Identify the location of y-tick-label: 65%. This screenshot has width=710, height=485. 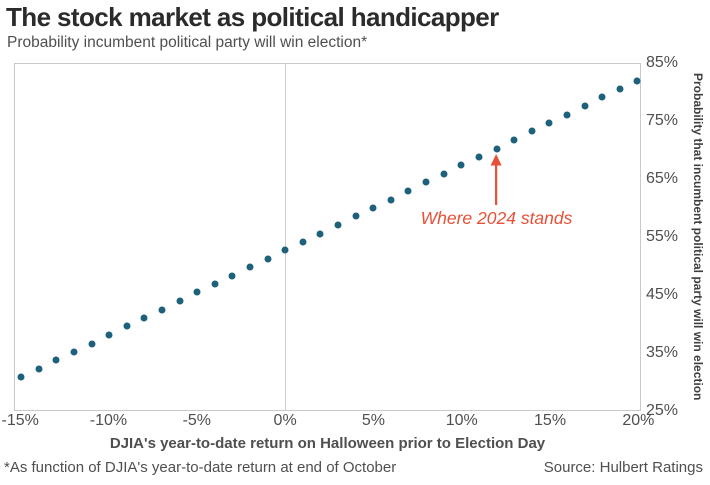
(662, 178).